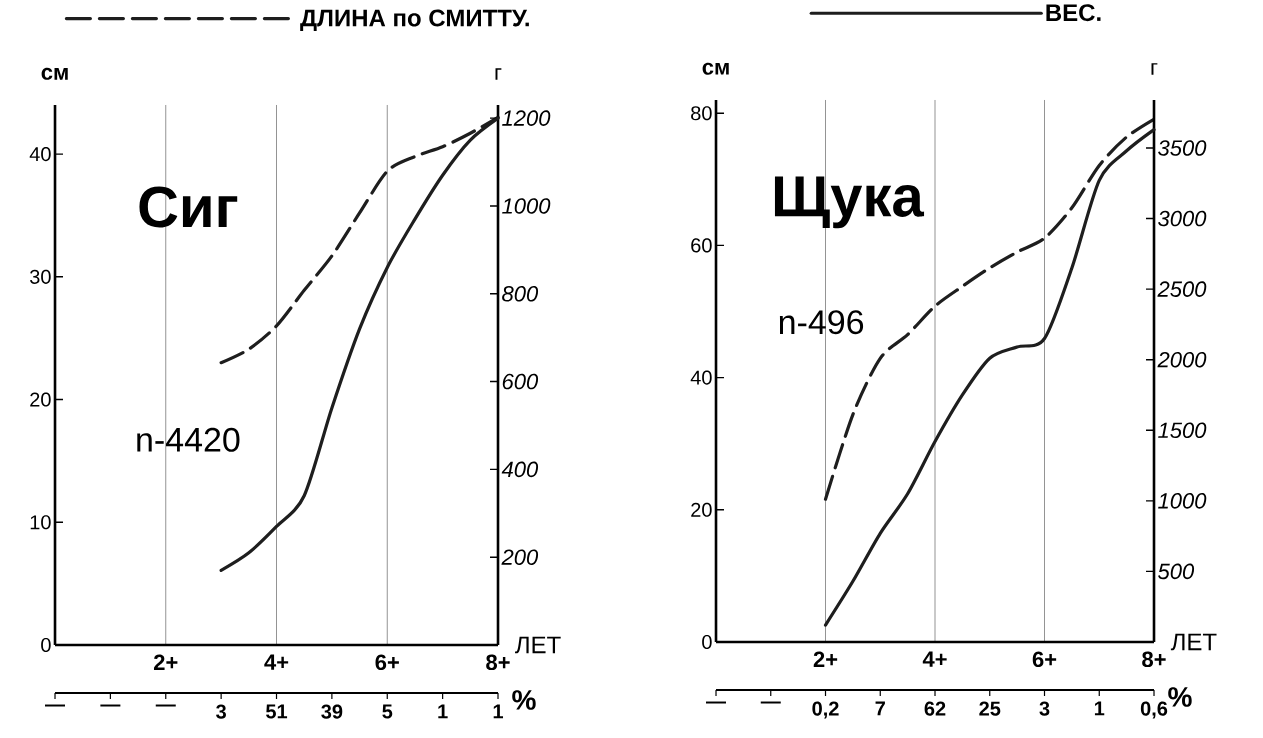  What do you see at coordinates (1176, 571) in the screenshot?
I see `y2-tick-label: 500` at bounding box center [1176, 571].